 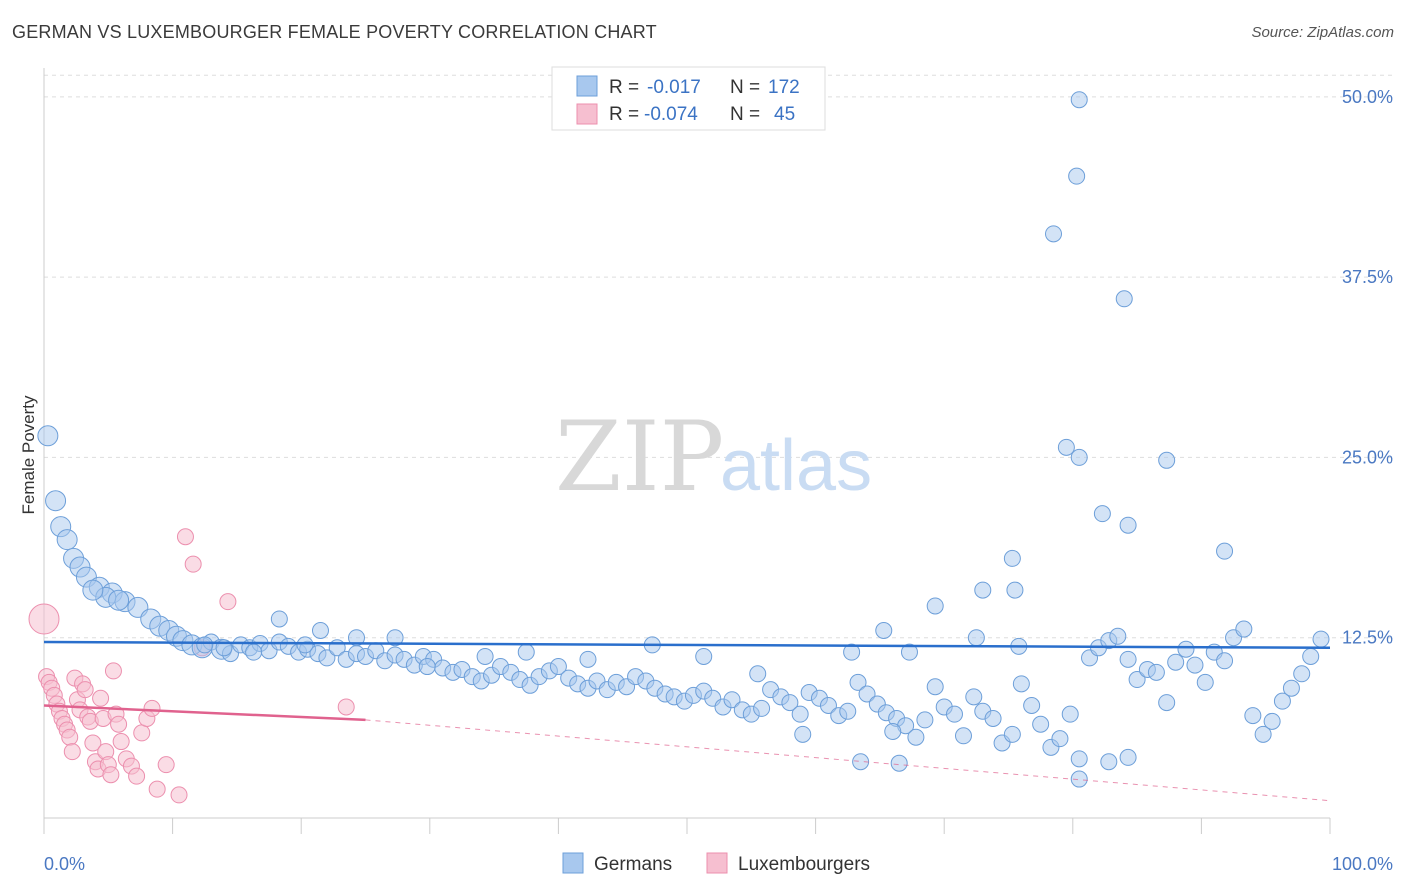 What do you see at coordinates (687, 645) in the screenshot?
I see `germans-trend-line` at bounding box center [687, 645].